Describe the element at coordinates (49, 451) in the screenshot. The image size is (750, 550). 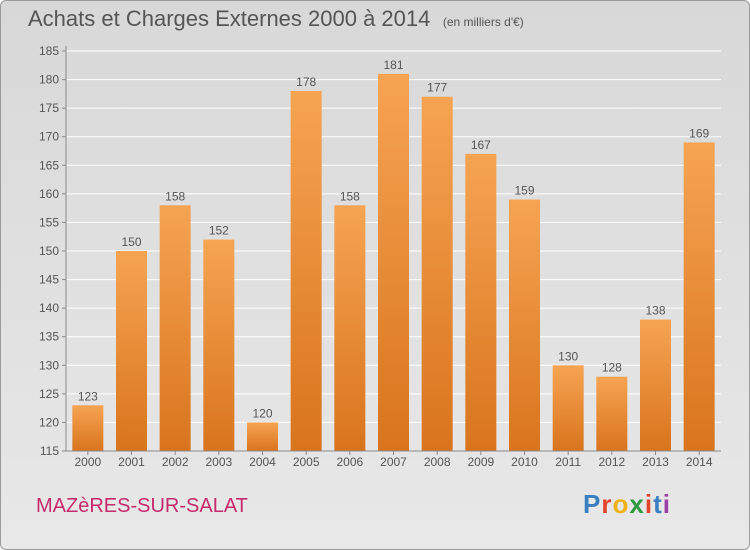
I see `y-tick-label: 115` at that location.